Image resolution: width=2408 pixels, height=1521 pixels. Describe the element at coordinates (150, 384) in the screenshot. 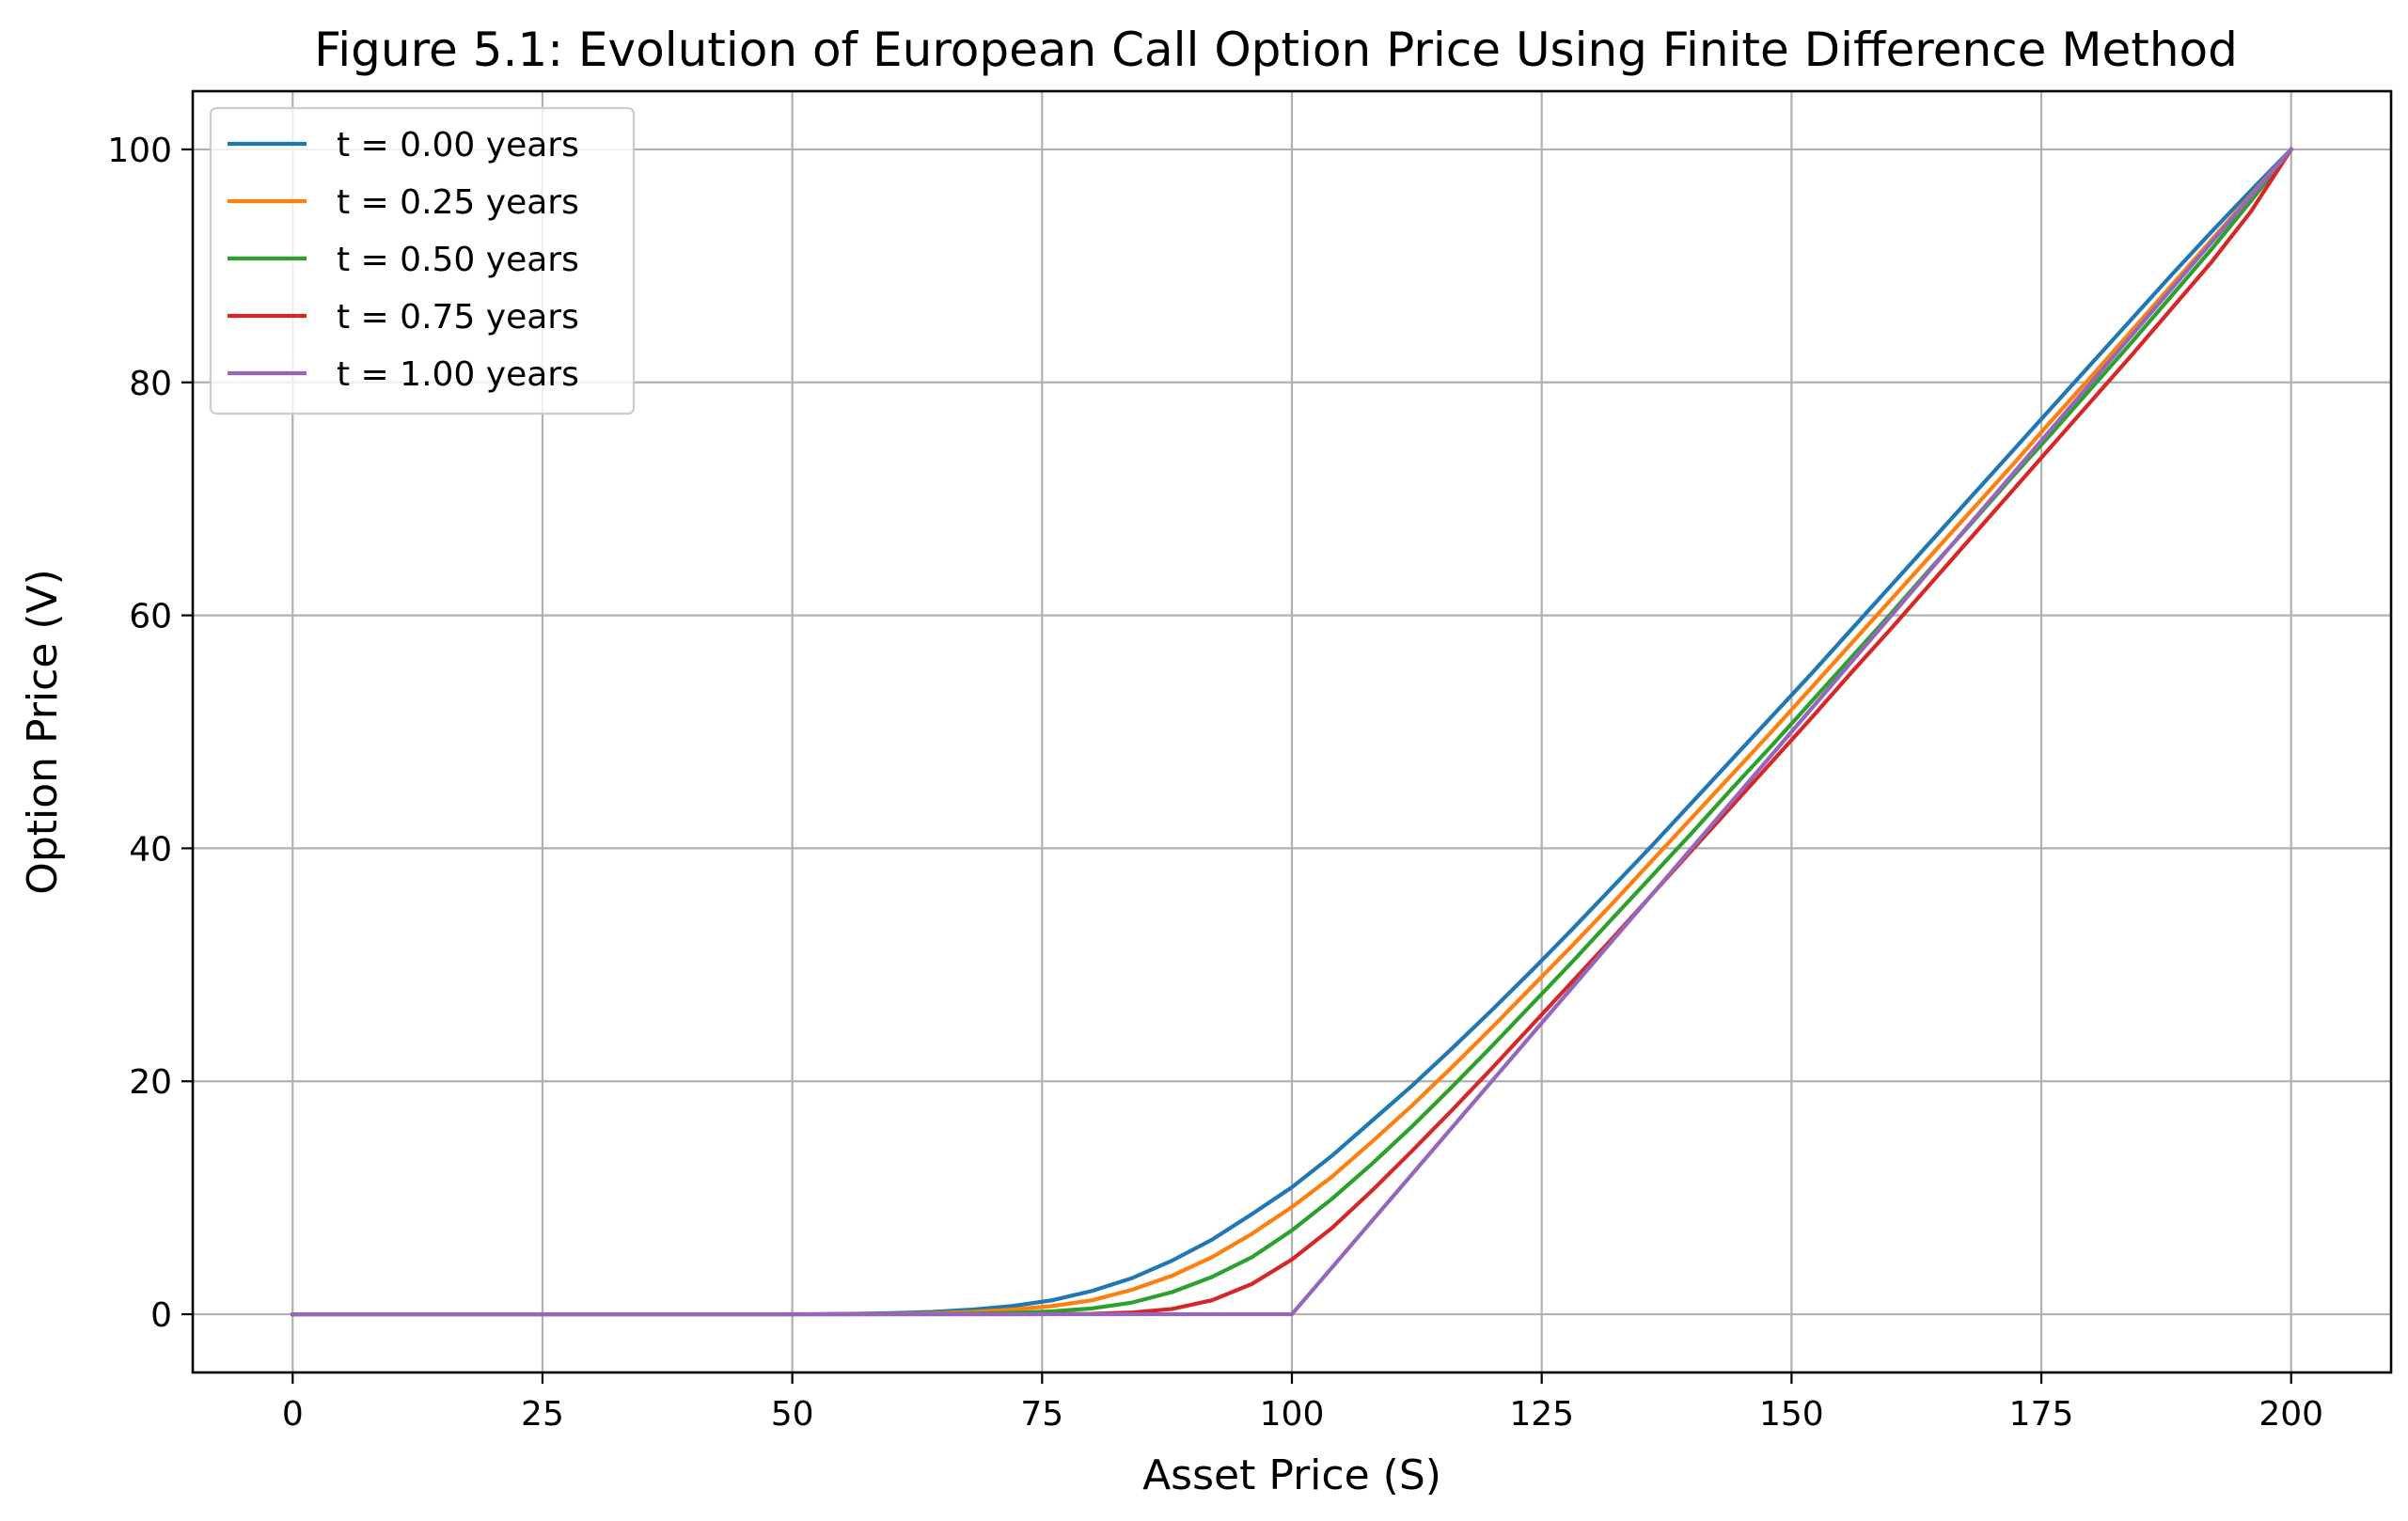

I see `y-tick-label: 80` at that location.